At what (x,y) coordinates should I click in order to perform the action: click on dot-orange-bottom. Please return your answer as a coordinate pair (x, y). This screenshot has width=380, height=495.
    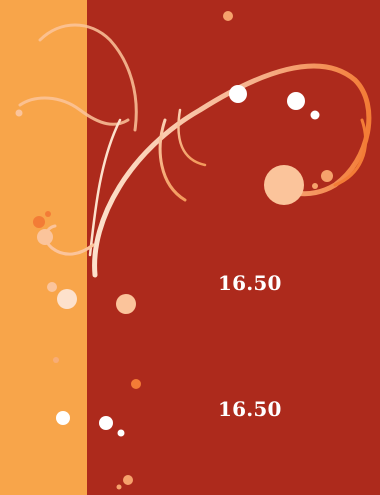
    Looking at the image, I should click on (128, 480).